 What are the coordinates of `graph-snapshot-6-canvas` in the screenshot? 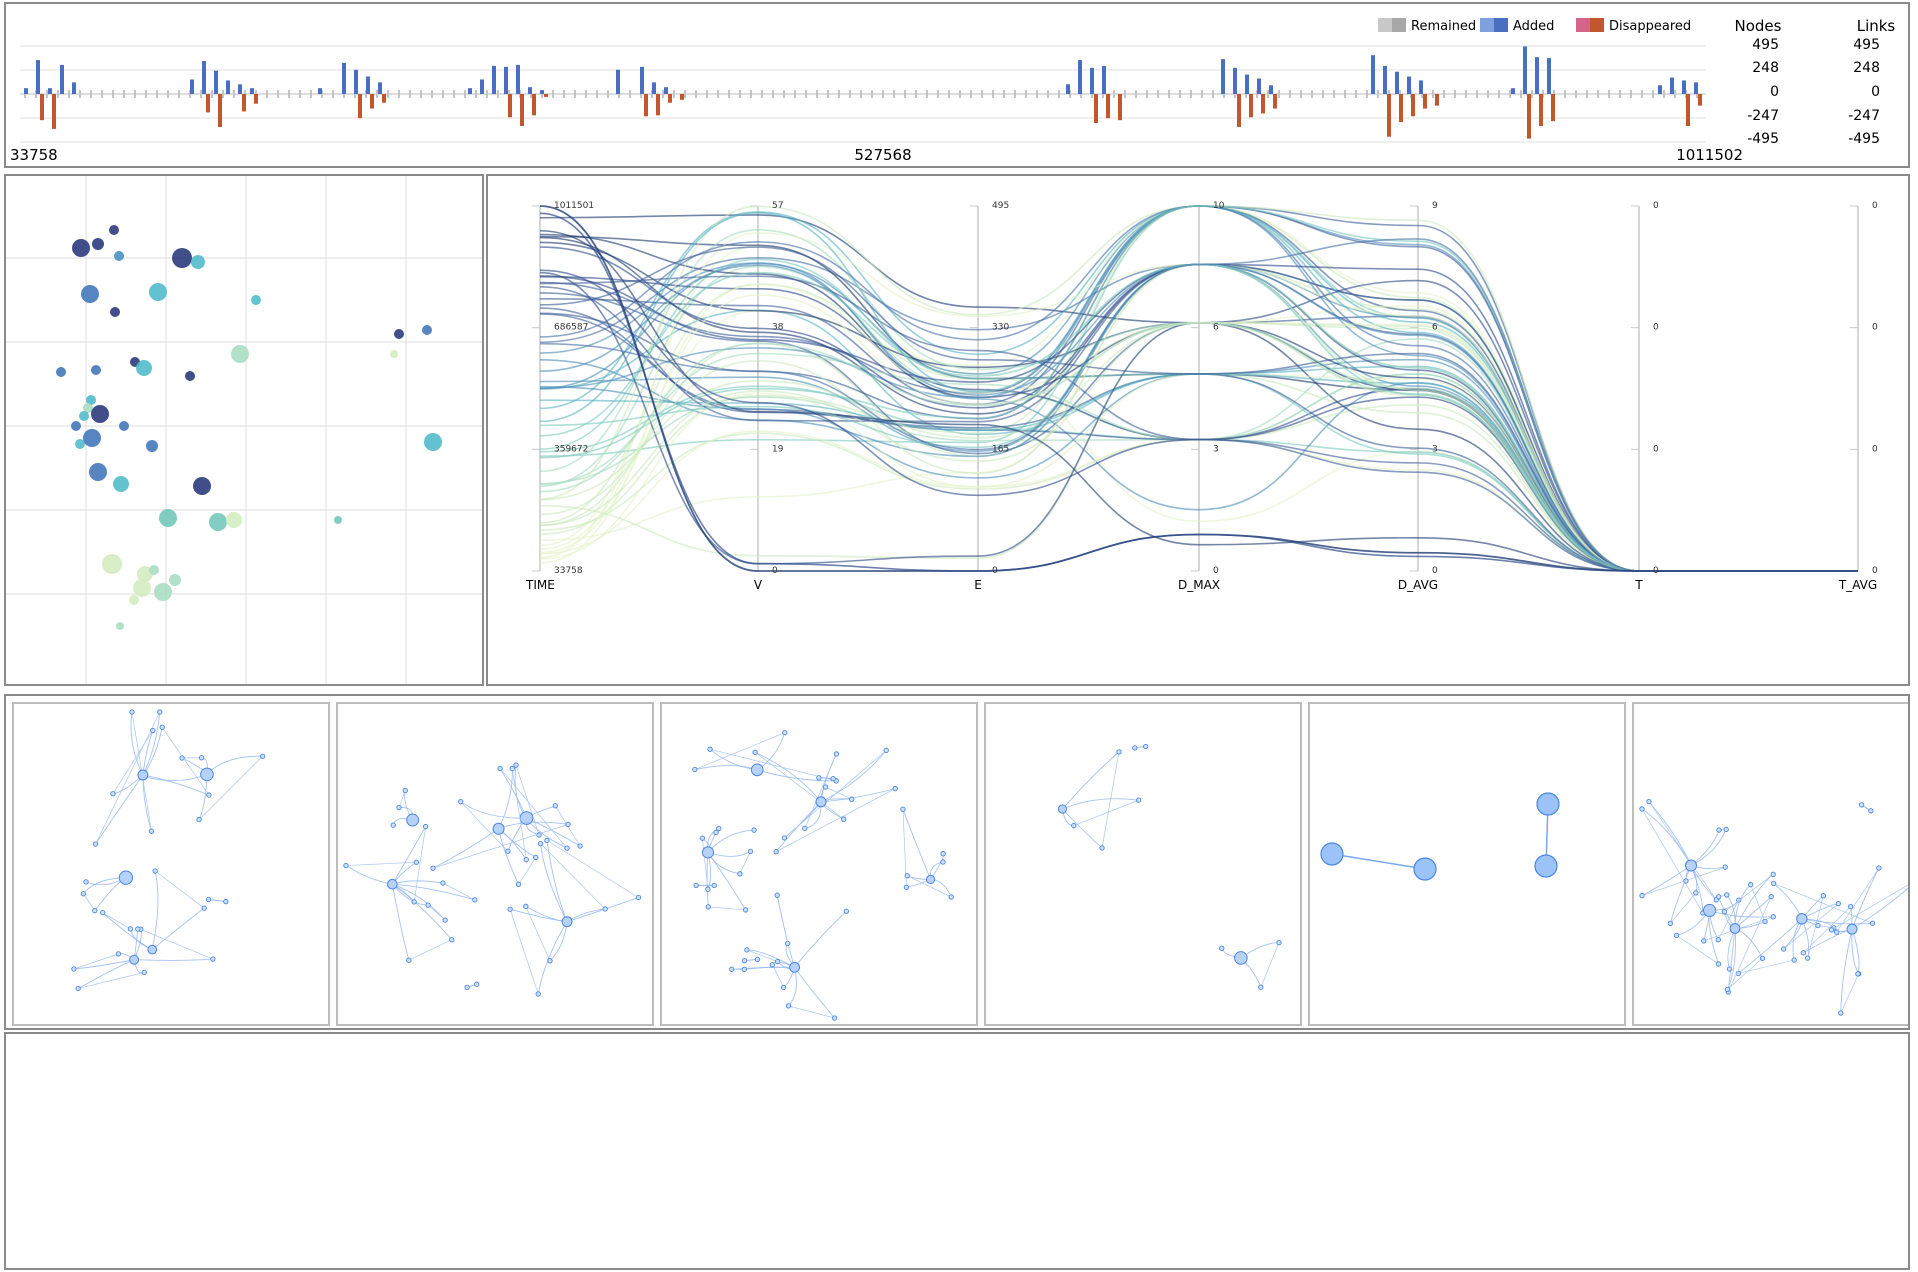 It's located at (1772, 865).